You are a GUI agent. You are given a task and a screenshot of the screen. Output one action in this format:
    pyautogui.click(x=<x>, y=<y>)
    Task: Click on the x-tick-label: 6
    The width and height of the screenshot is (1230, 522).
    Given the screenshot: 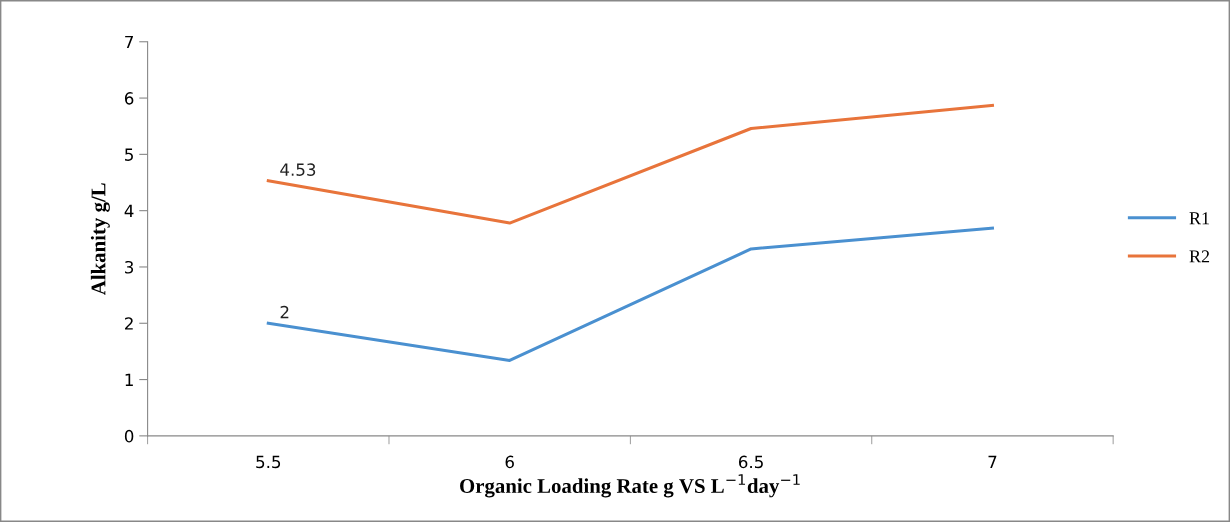 What is the action you would take?
    pyautogui.click(x=509, y=462)
    